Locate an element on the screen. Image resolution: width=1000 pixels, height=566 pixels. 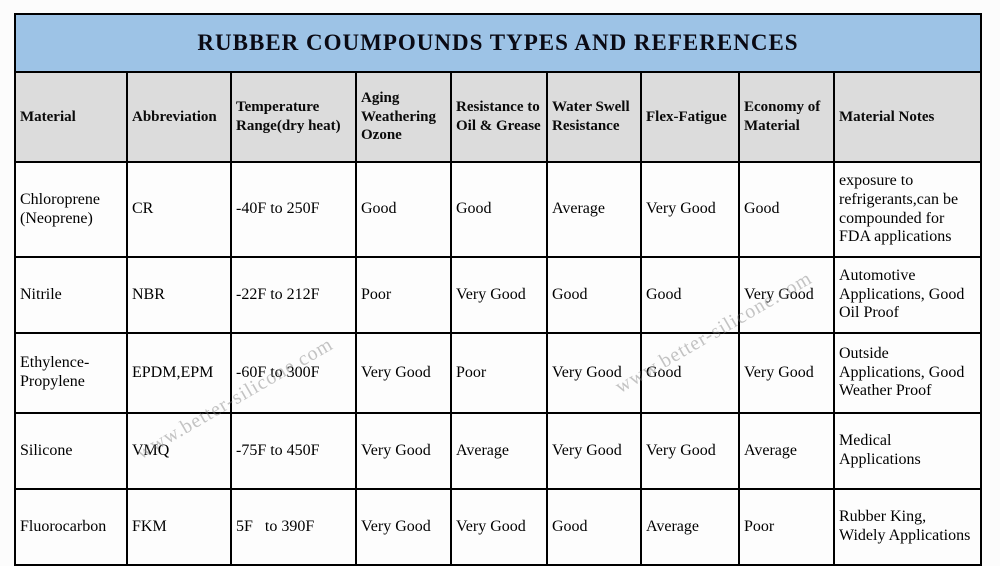
cell-material-notes: Outside Applications, Good Weather Proof is located at coordinates (907, 373).